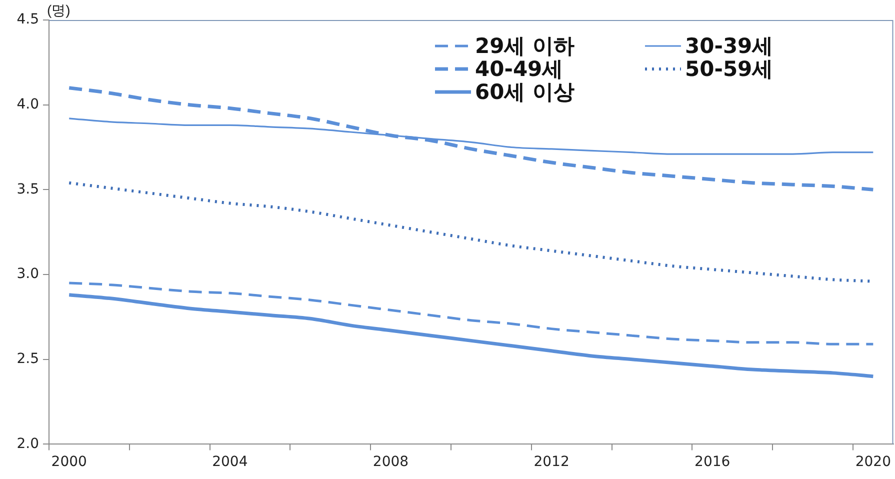  I want to click on y-tick-label: 2.0, so click(27, 444).